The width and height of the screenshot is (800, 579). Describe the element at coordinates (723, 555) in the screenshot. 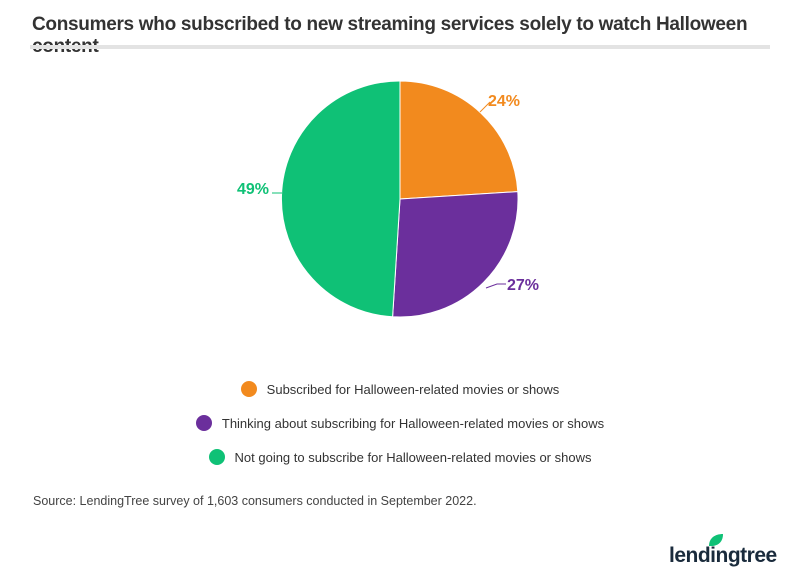

I see `logo-text: lendingtree` at that location.